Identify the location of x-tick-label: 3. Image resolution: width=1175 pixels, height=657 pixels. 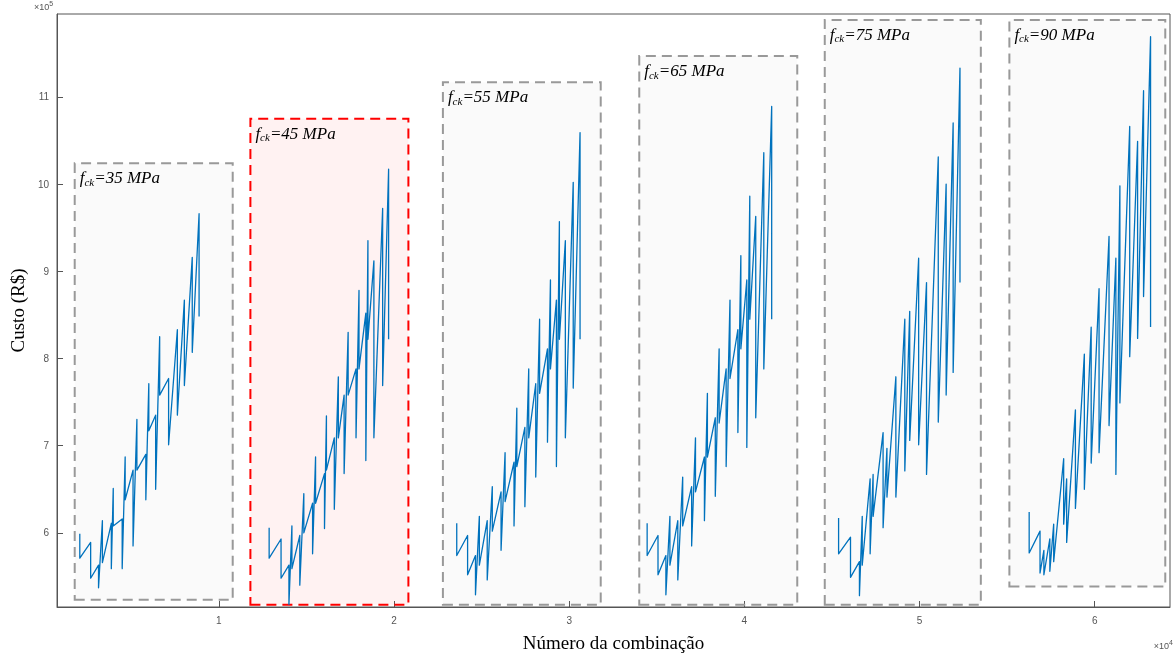
(569, 620).